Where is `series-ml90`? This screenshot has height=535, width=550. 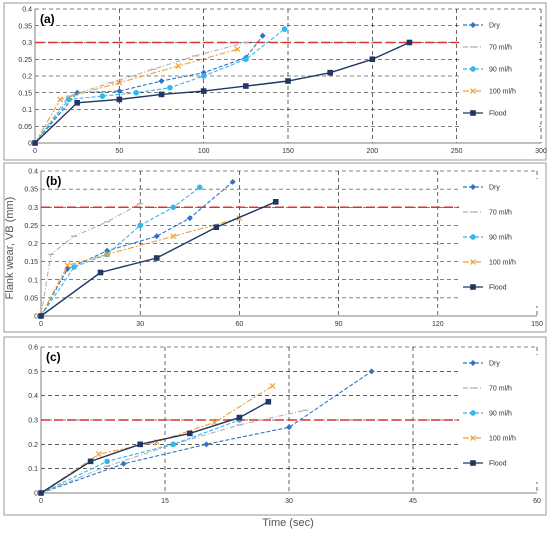 series-ml90 is located at coordinates (161, 85).